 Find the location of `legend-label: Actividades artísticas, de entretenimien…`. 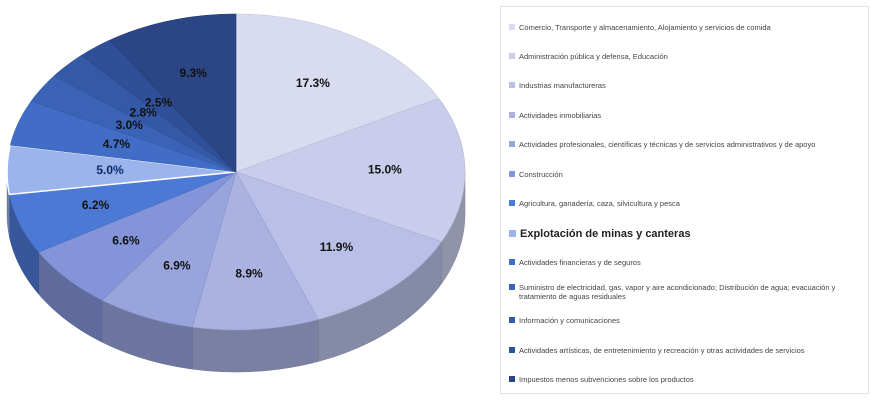

legend-label: Actividades artísticas, de entretenimien… is located at coordinates (662, 350).